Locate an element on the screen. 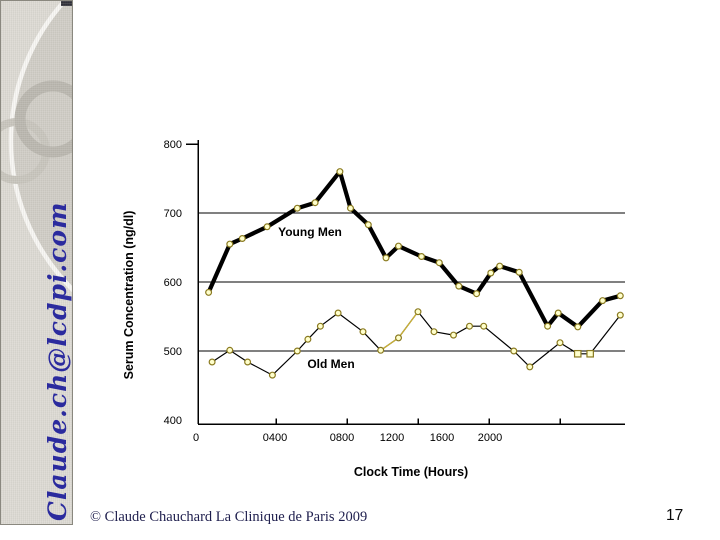 The image size is (720, 540). y-axis-title: Serum Concentration (ng/dl) is located at coordinates (129, 295).